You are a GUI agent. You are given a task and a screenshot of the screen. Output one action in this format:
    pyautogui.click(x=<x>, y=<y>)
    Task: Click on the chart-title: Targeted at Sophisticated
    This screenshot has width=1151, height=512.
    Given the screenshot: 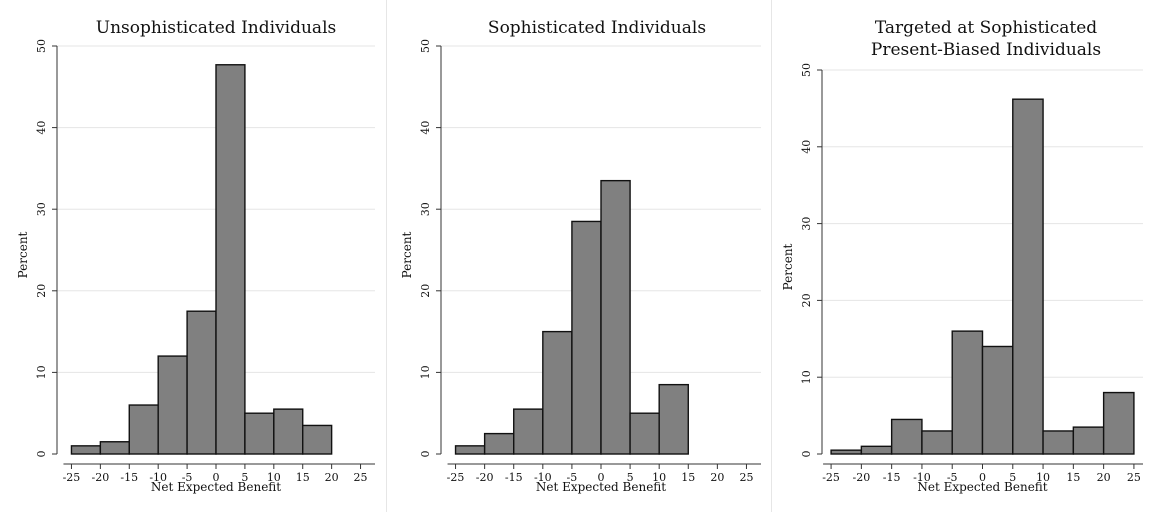 What is the action you would take?
    pyautogui.click(x=986, y=28)
    